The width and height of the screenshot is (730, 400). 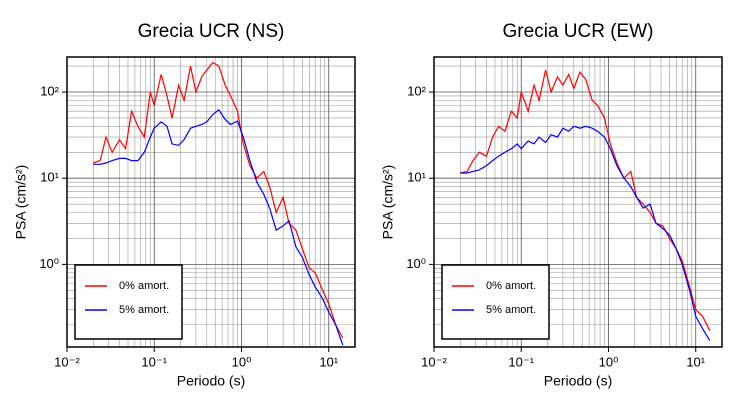 I want to click on chart-title: Grecia UCR (EW), so click(x=578, y=31).